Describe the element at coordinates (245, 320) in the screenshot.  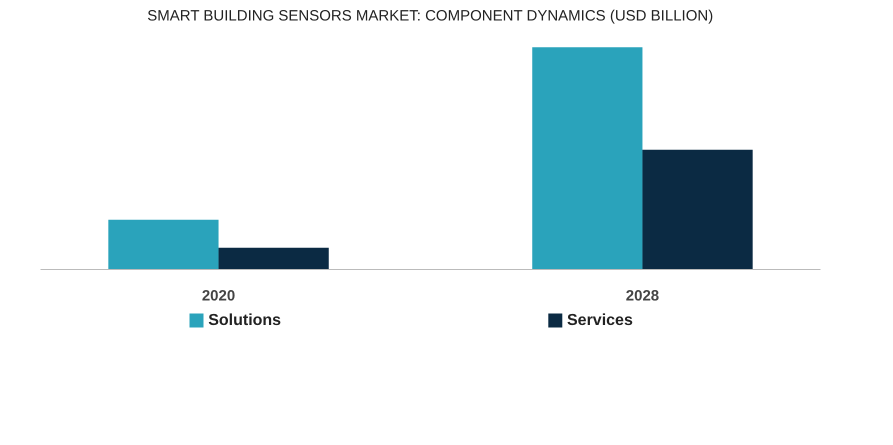
I see `legend-label: Solutions` at that location.